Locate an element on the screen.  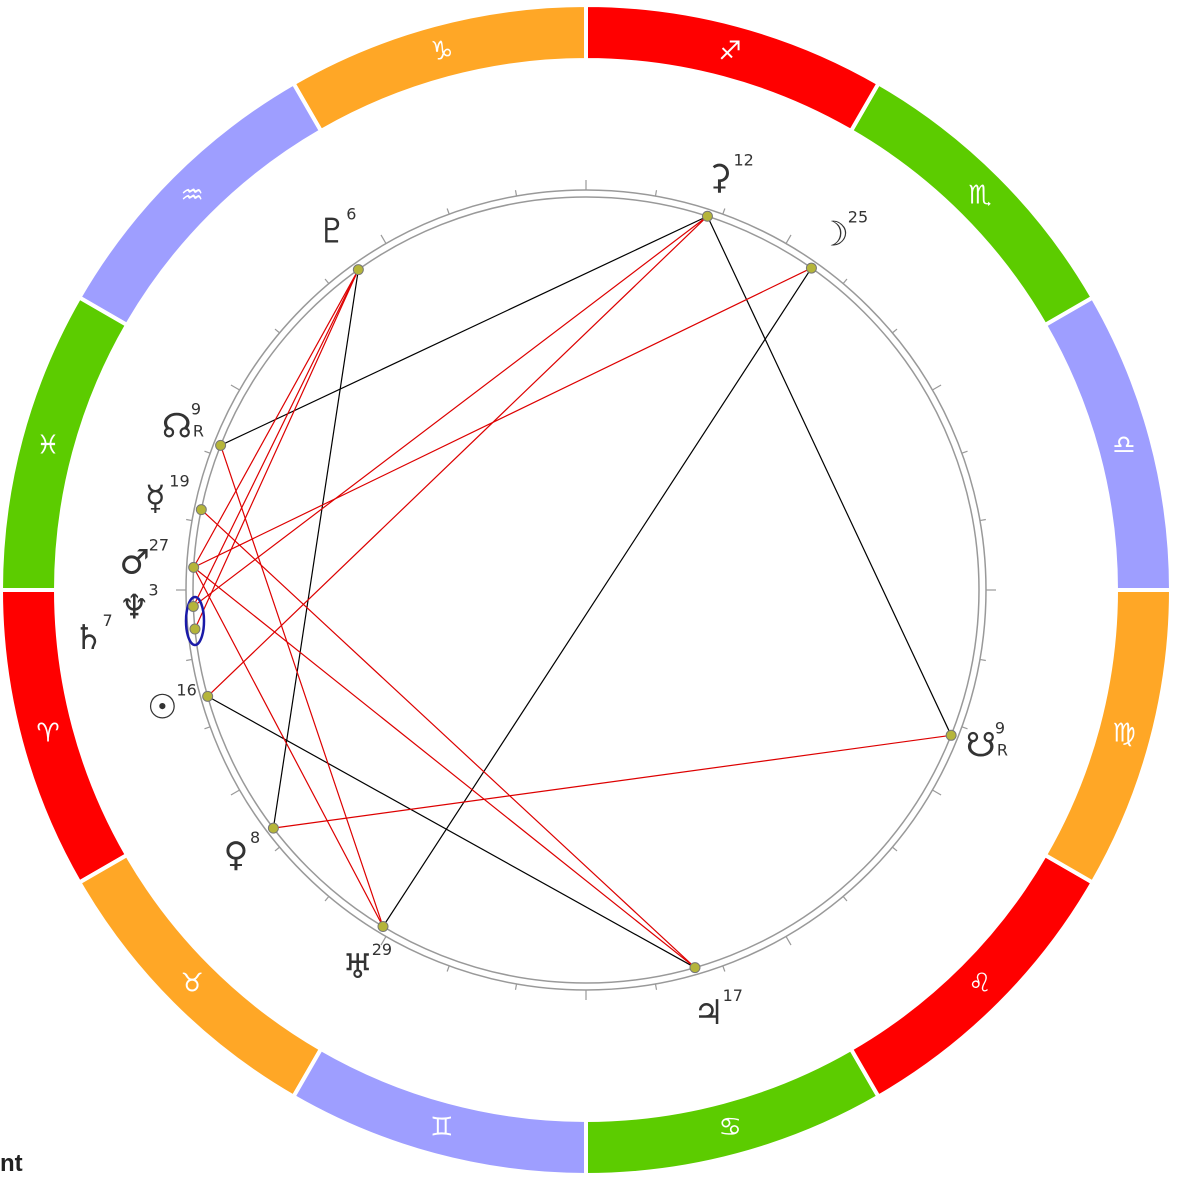
sign-glyph: ♉ is located at coordinates (191, 983).